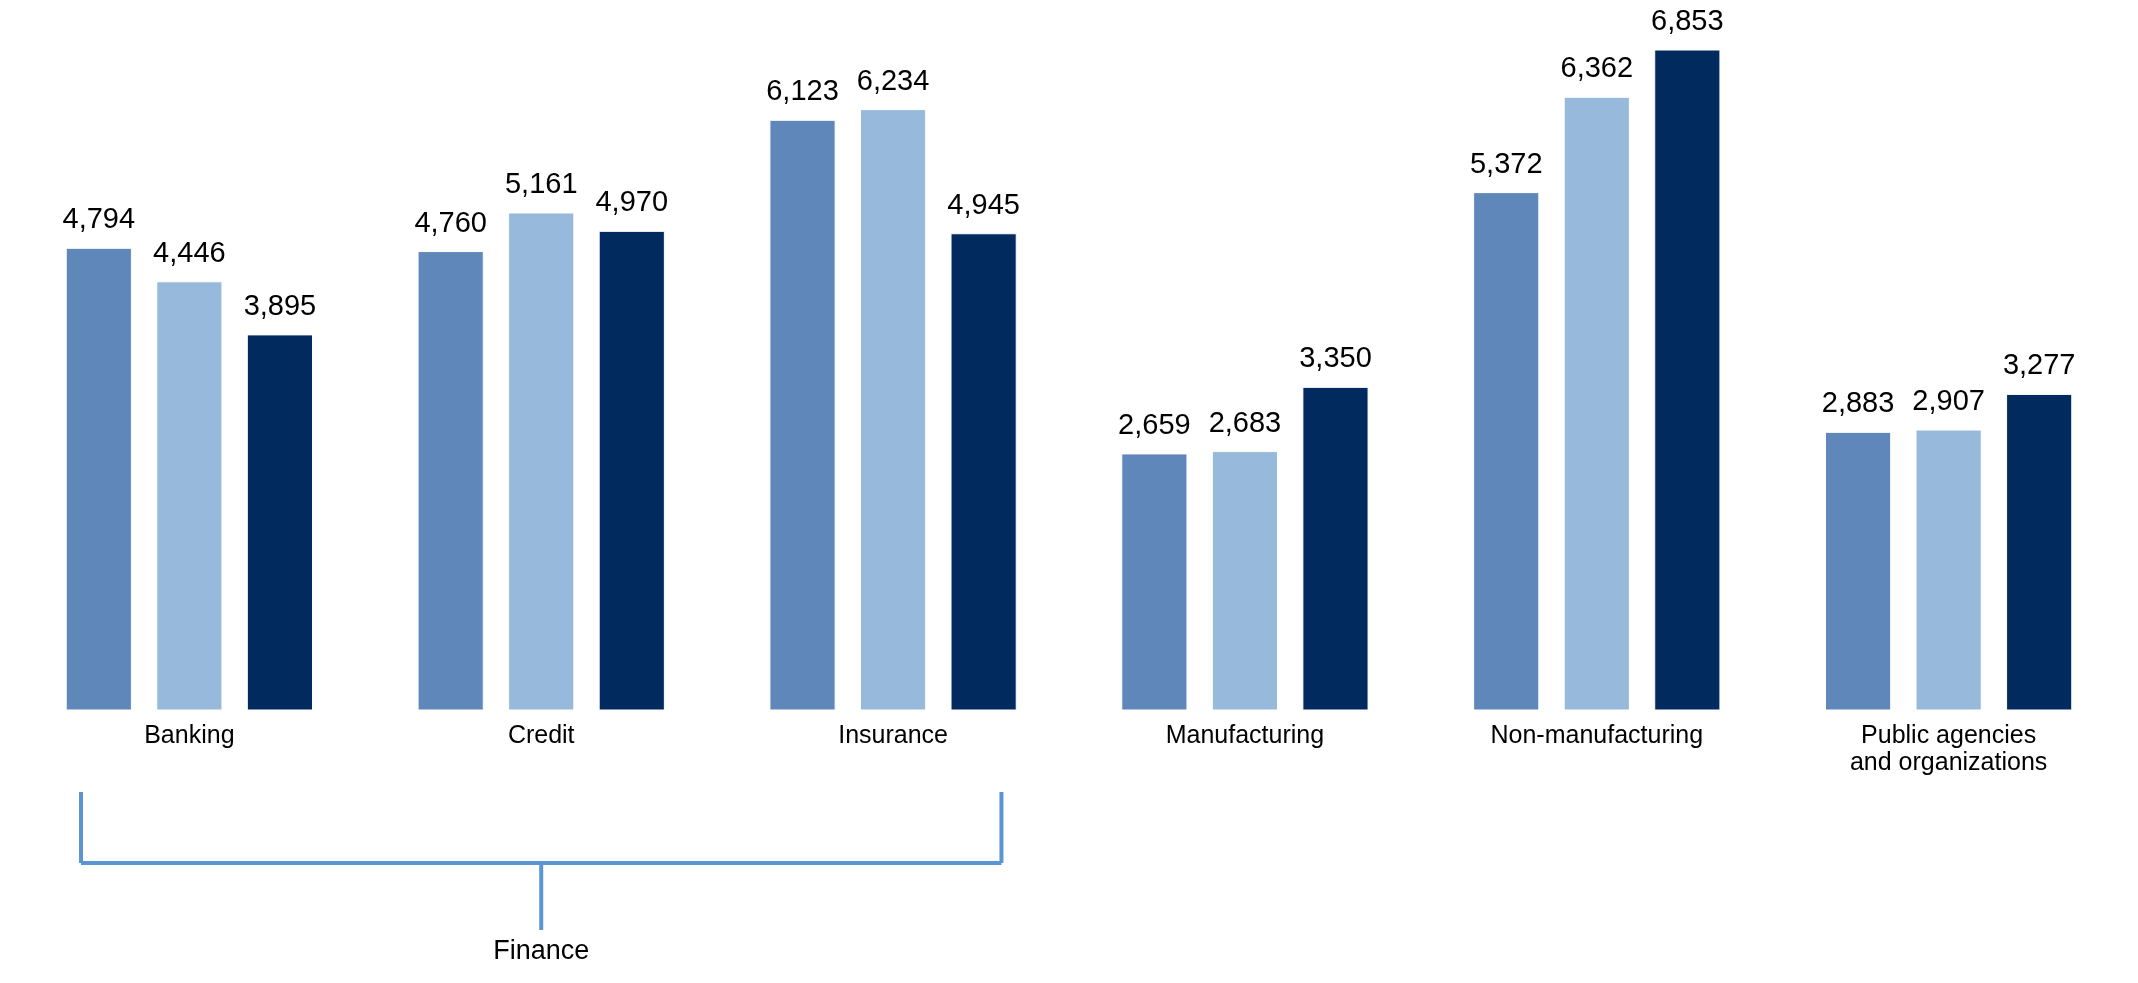 Image resolution: width=2138 pixels, height=983 pixels. What do you see at coordinates (2039, 364) in the screenshot?
I see `data-label: 3,277` at bounding box center [2039, 364].